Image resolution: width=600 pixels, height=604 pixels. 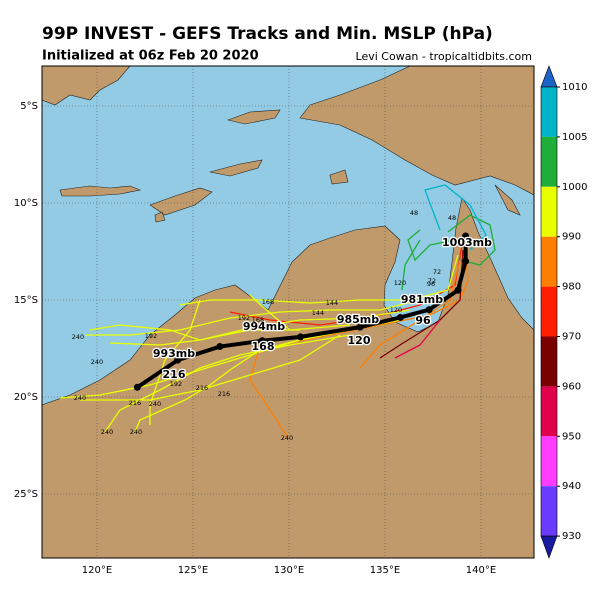 What do you see at coordinates (423, 320) in the screenshot?
I see `hour-label: 96` at bounding box center [423, 320].